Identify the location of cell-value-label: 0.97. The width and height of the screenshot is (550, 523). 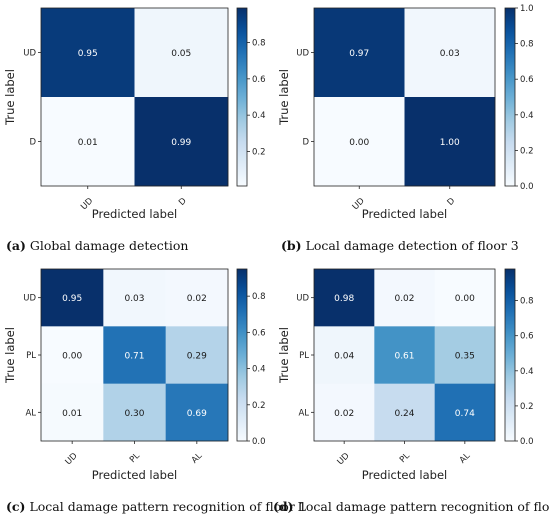
(359, 54).